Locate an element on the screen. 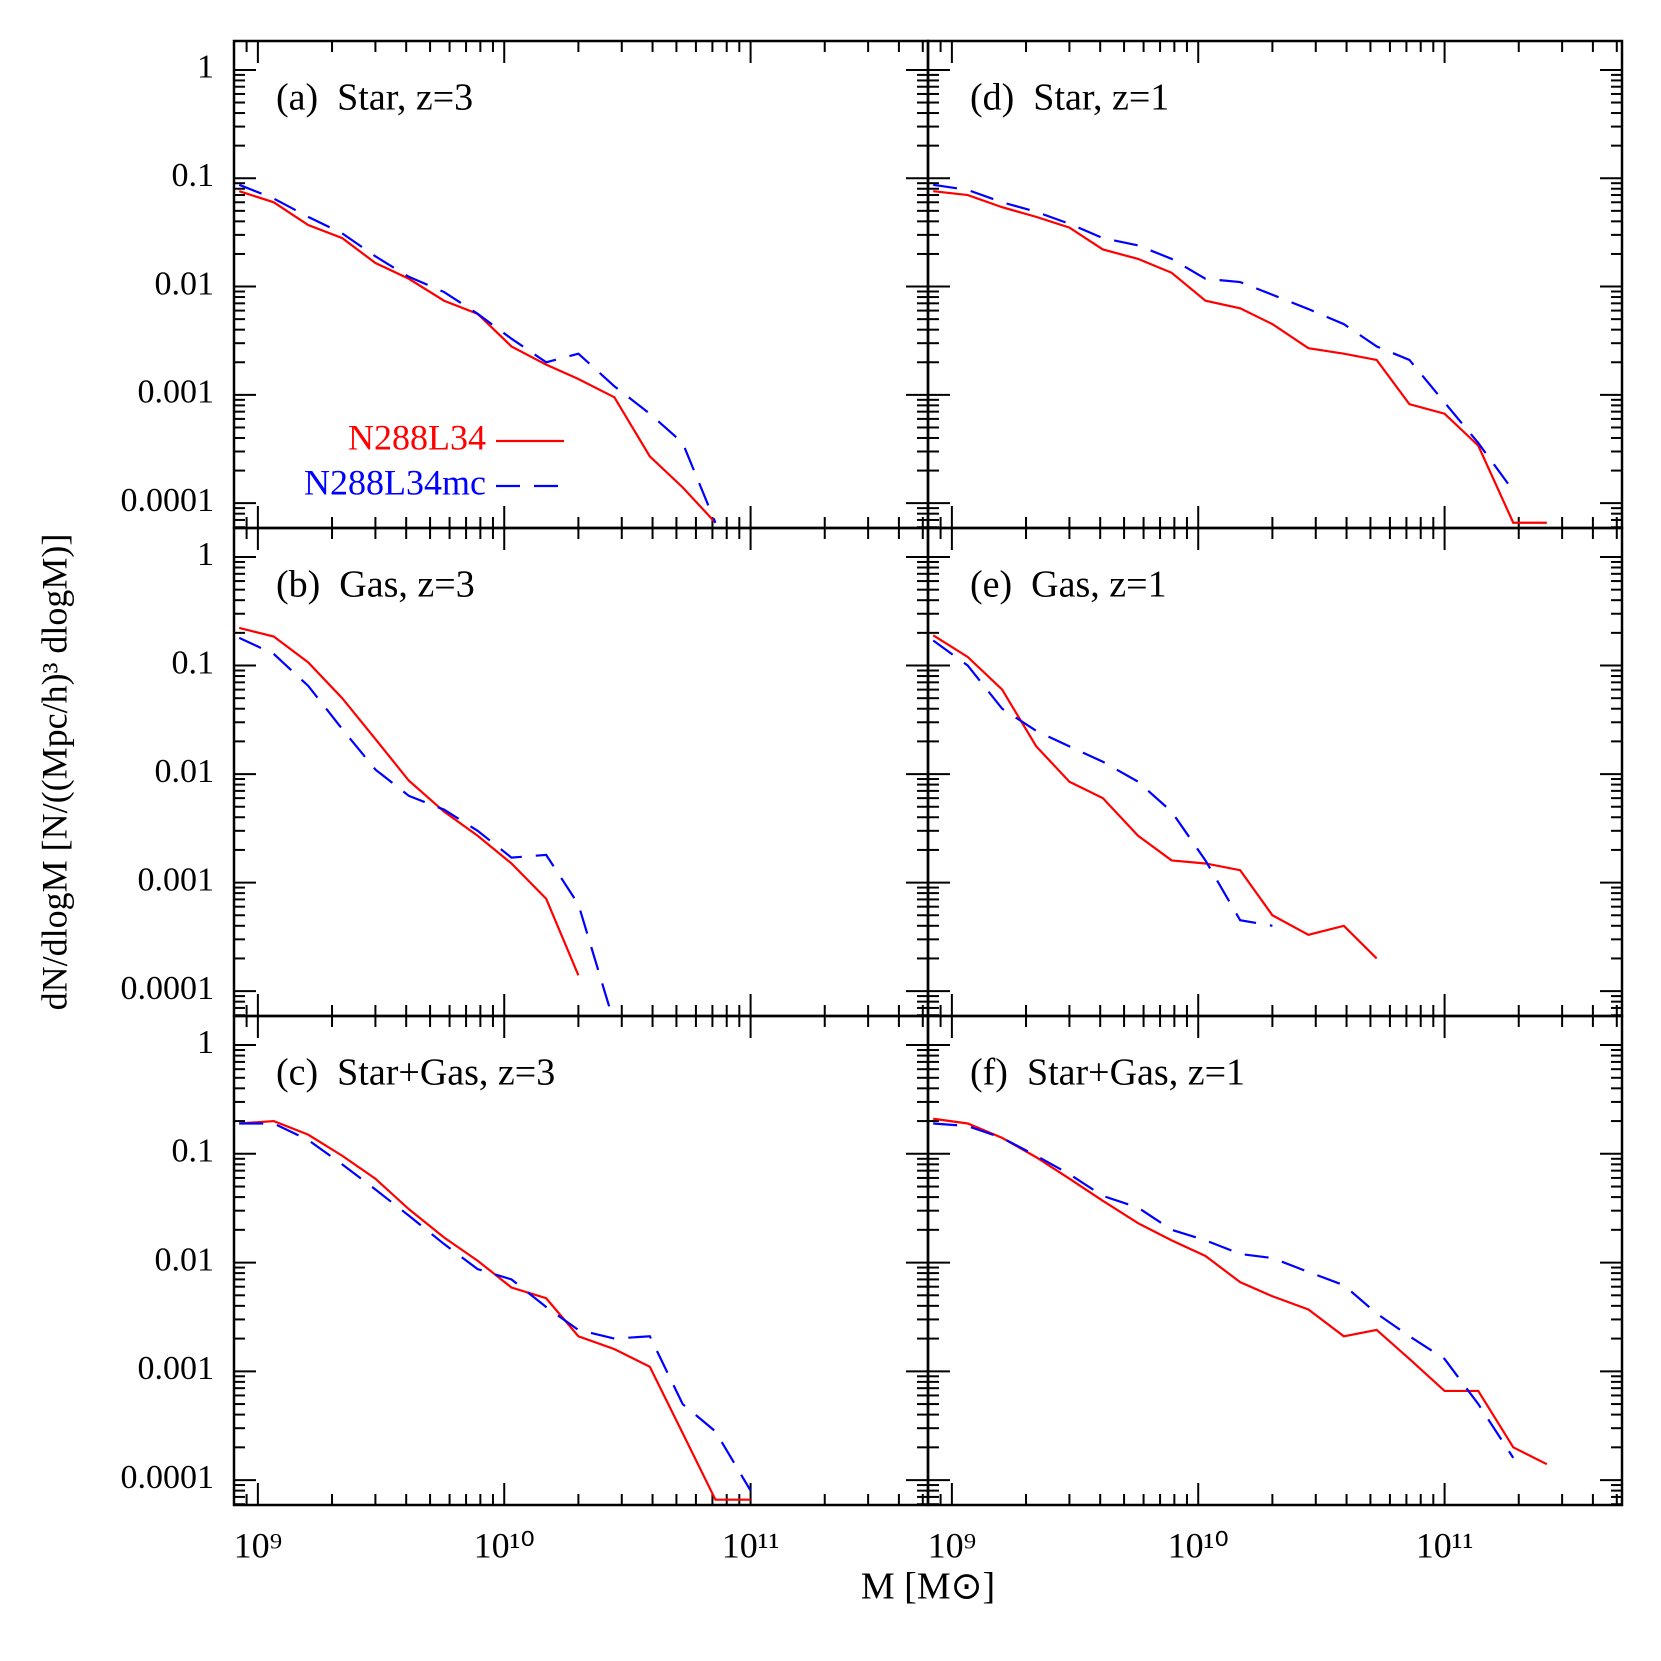 The height and width of the screenshot is (1661, 1661). x-axis-label: M [M⊙] is located at coordinates (928, 1587).